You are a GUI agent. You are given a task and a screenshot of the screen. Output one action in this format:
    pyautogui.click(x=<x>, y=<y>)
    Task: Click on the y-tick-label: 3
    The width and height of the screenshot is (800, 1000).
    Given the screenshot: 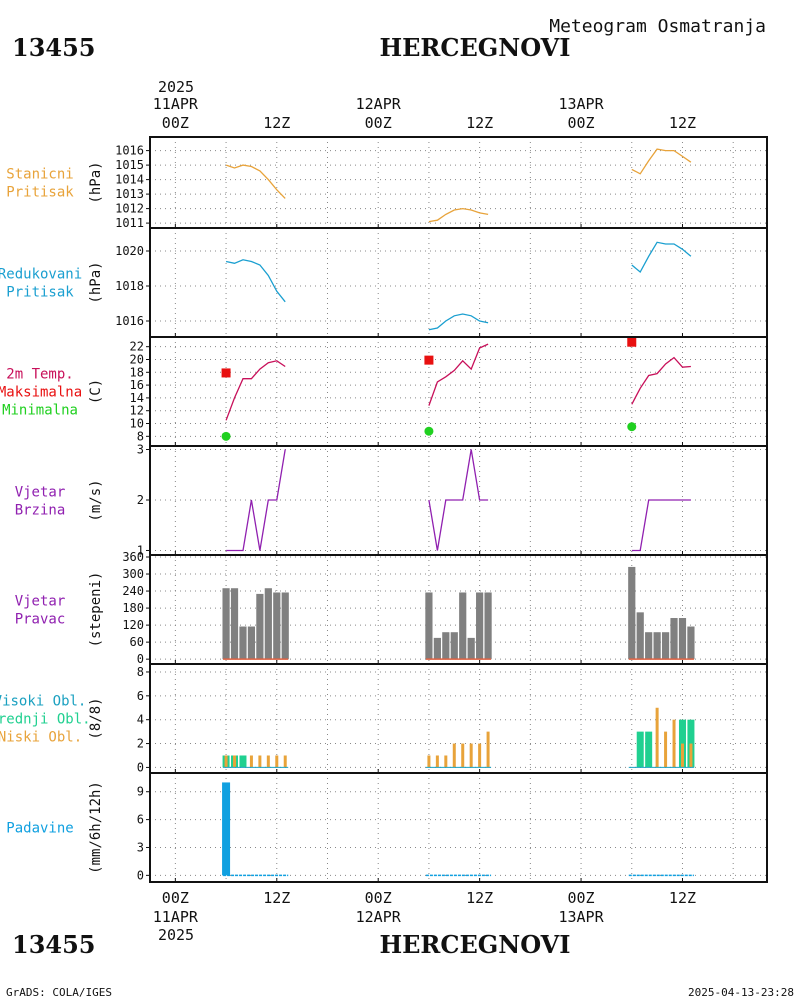 What is the action you would take?
    pyautogui.click(x=140, y=847)
    